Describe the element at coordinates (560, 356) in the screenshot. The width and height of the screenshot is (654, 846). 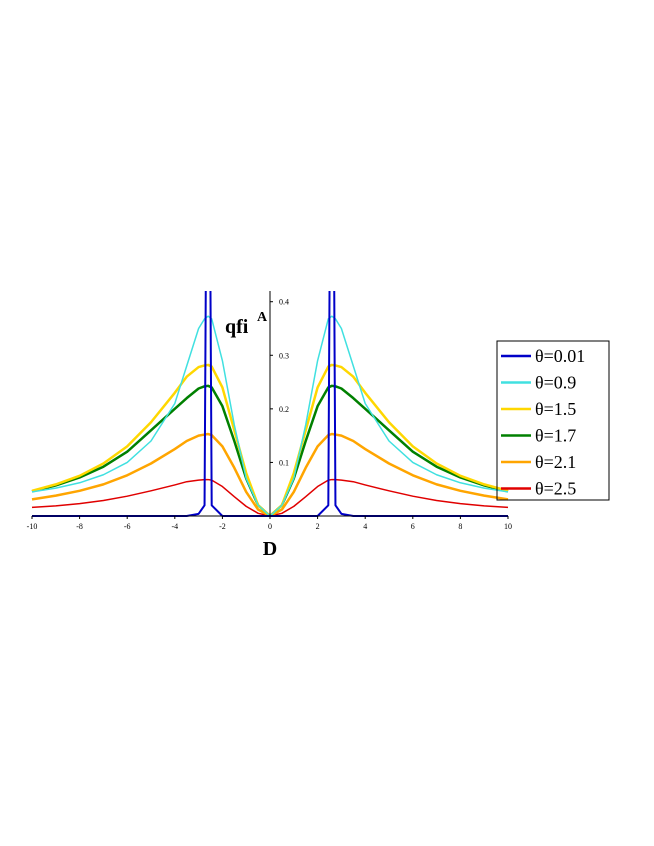
I see `legend-label: θ=0.01` at that location.